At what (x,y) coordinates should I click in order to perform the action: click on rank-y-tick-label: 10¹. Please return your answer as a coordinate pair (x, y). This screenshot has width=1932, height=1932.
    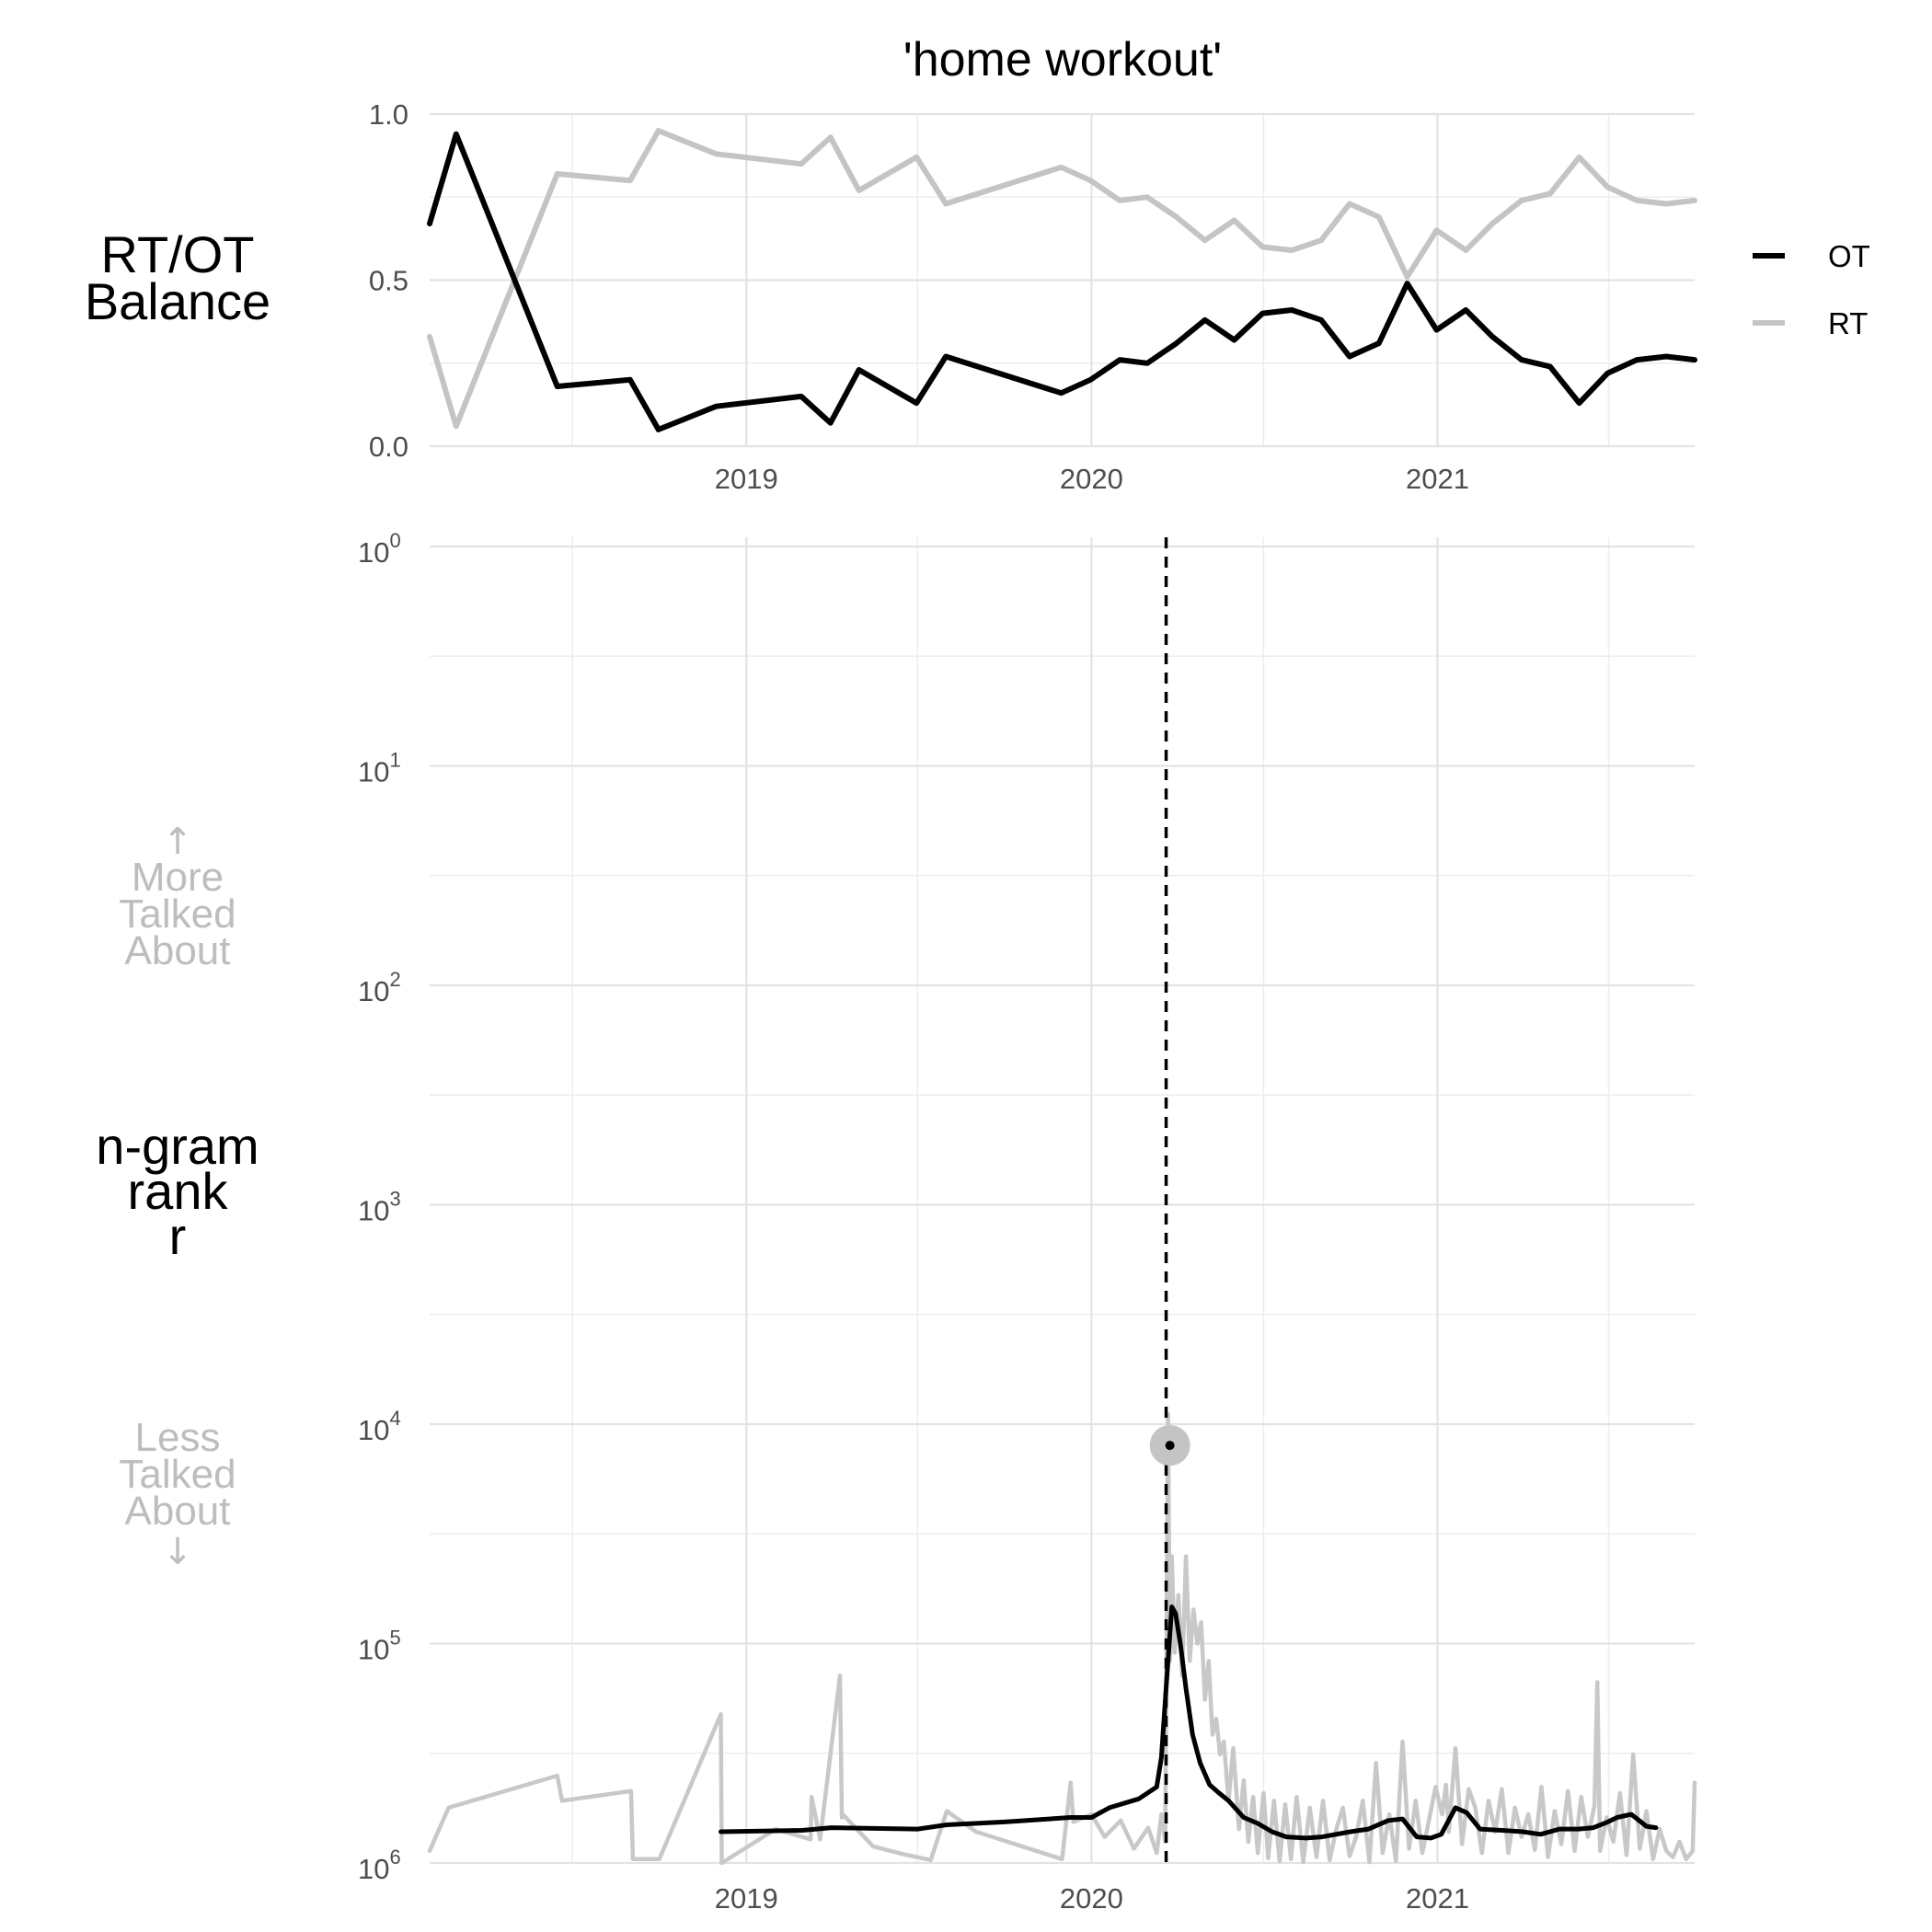
    Looking at the image, I should click on (379, 768).